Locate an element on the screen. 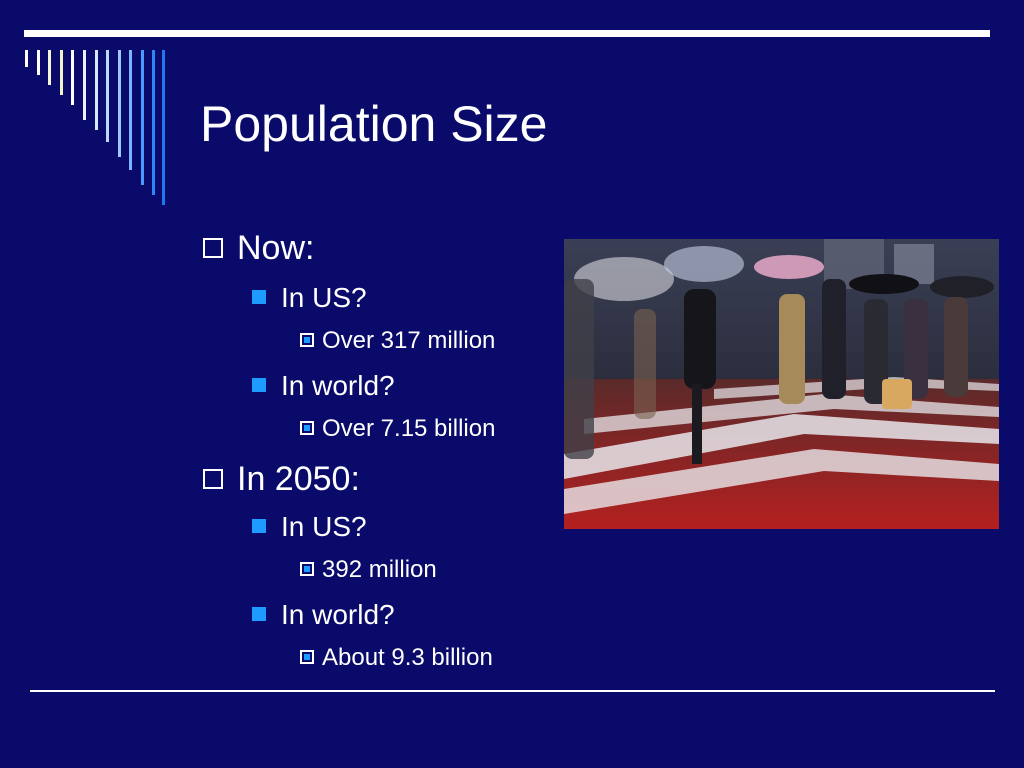 The height and width of the screenshot is (768, 1024). list-item: Over 7.15 billion is located at coordinates (397, 429).